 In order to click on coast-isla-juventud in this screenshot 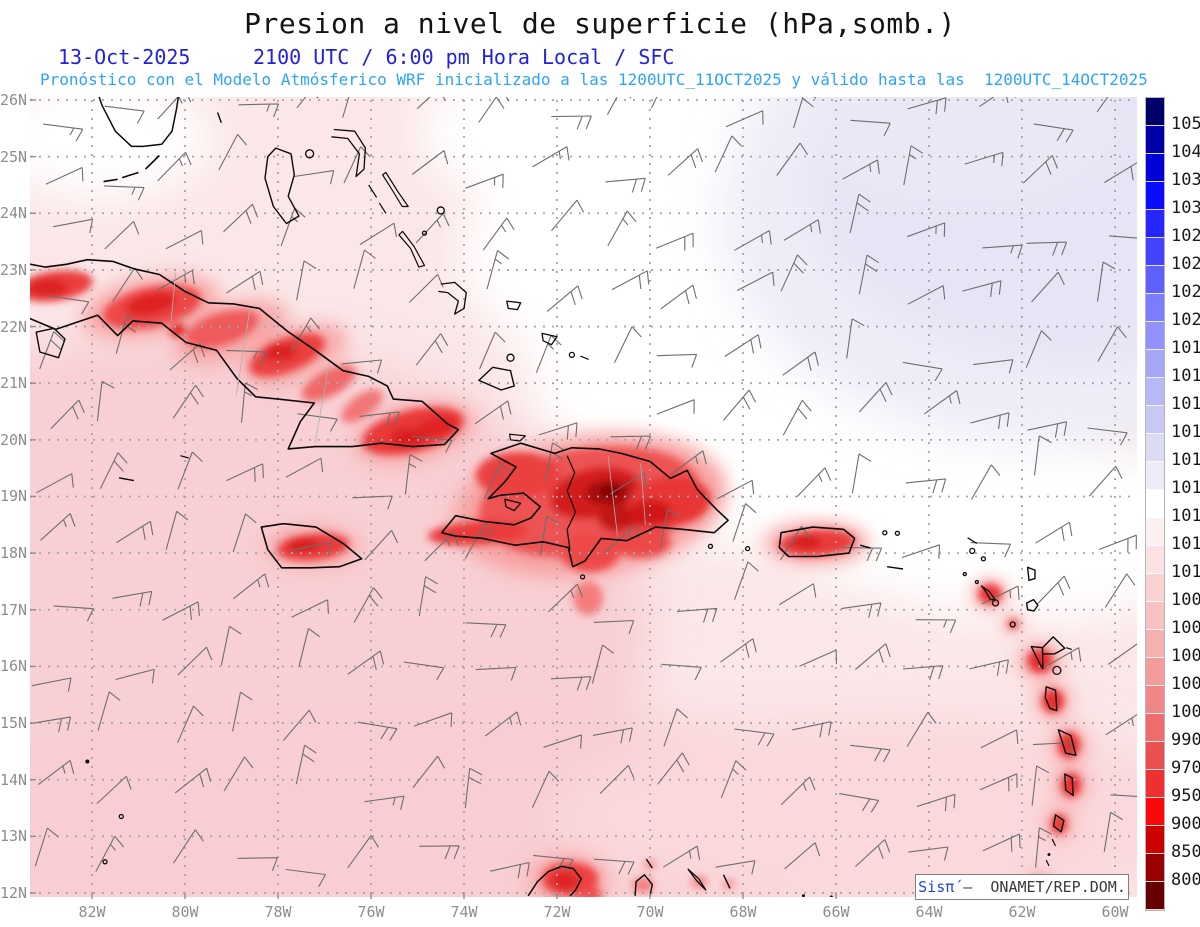, I will do `click(50, 343)`.